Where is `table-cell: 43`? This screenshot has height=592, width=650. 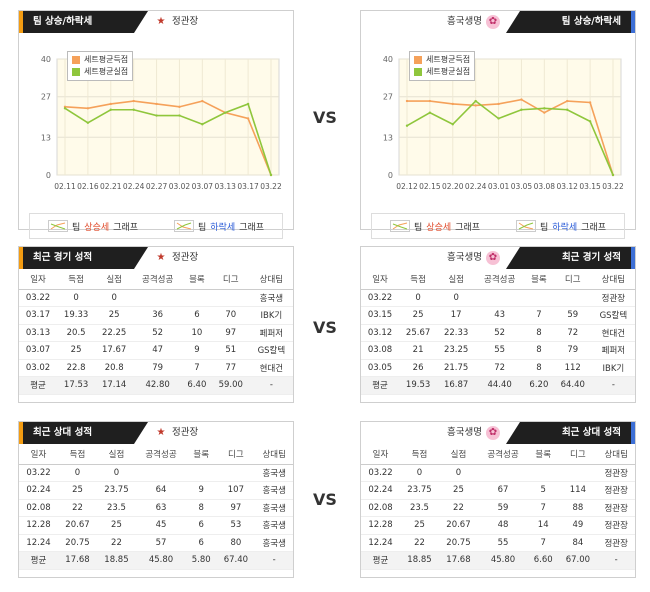
table-cell: 43 is located at coordinates (500, 315).